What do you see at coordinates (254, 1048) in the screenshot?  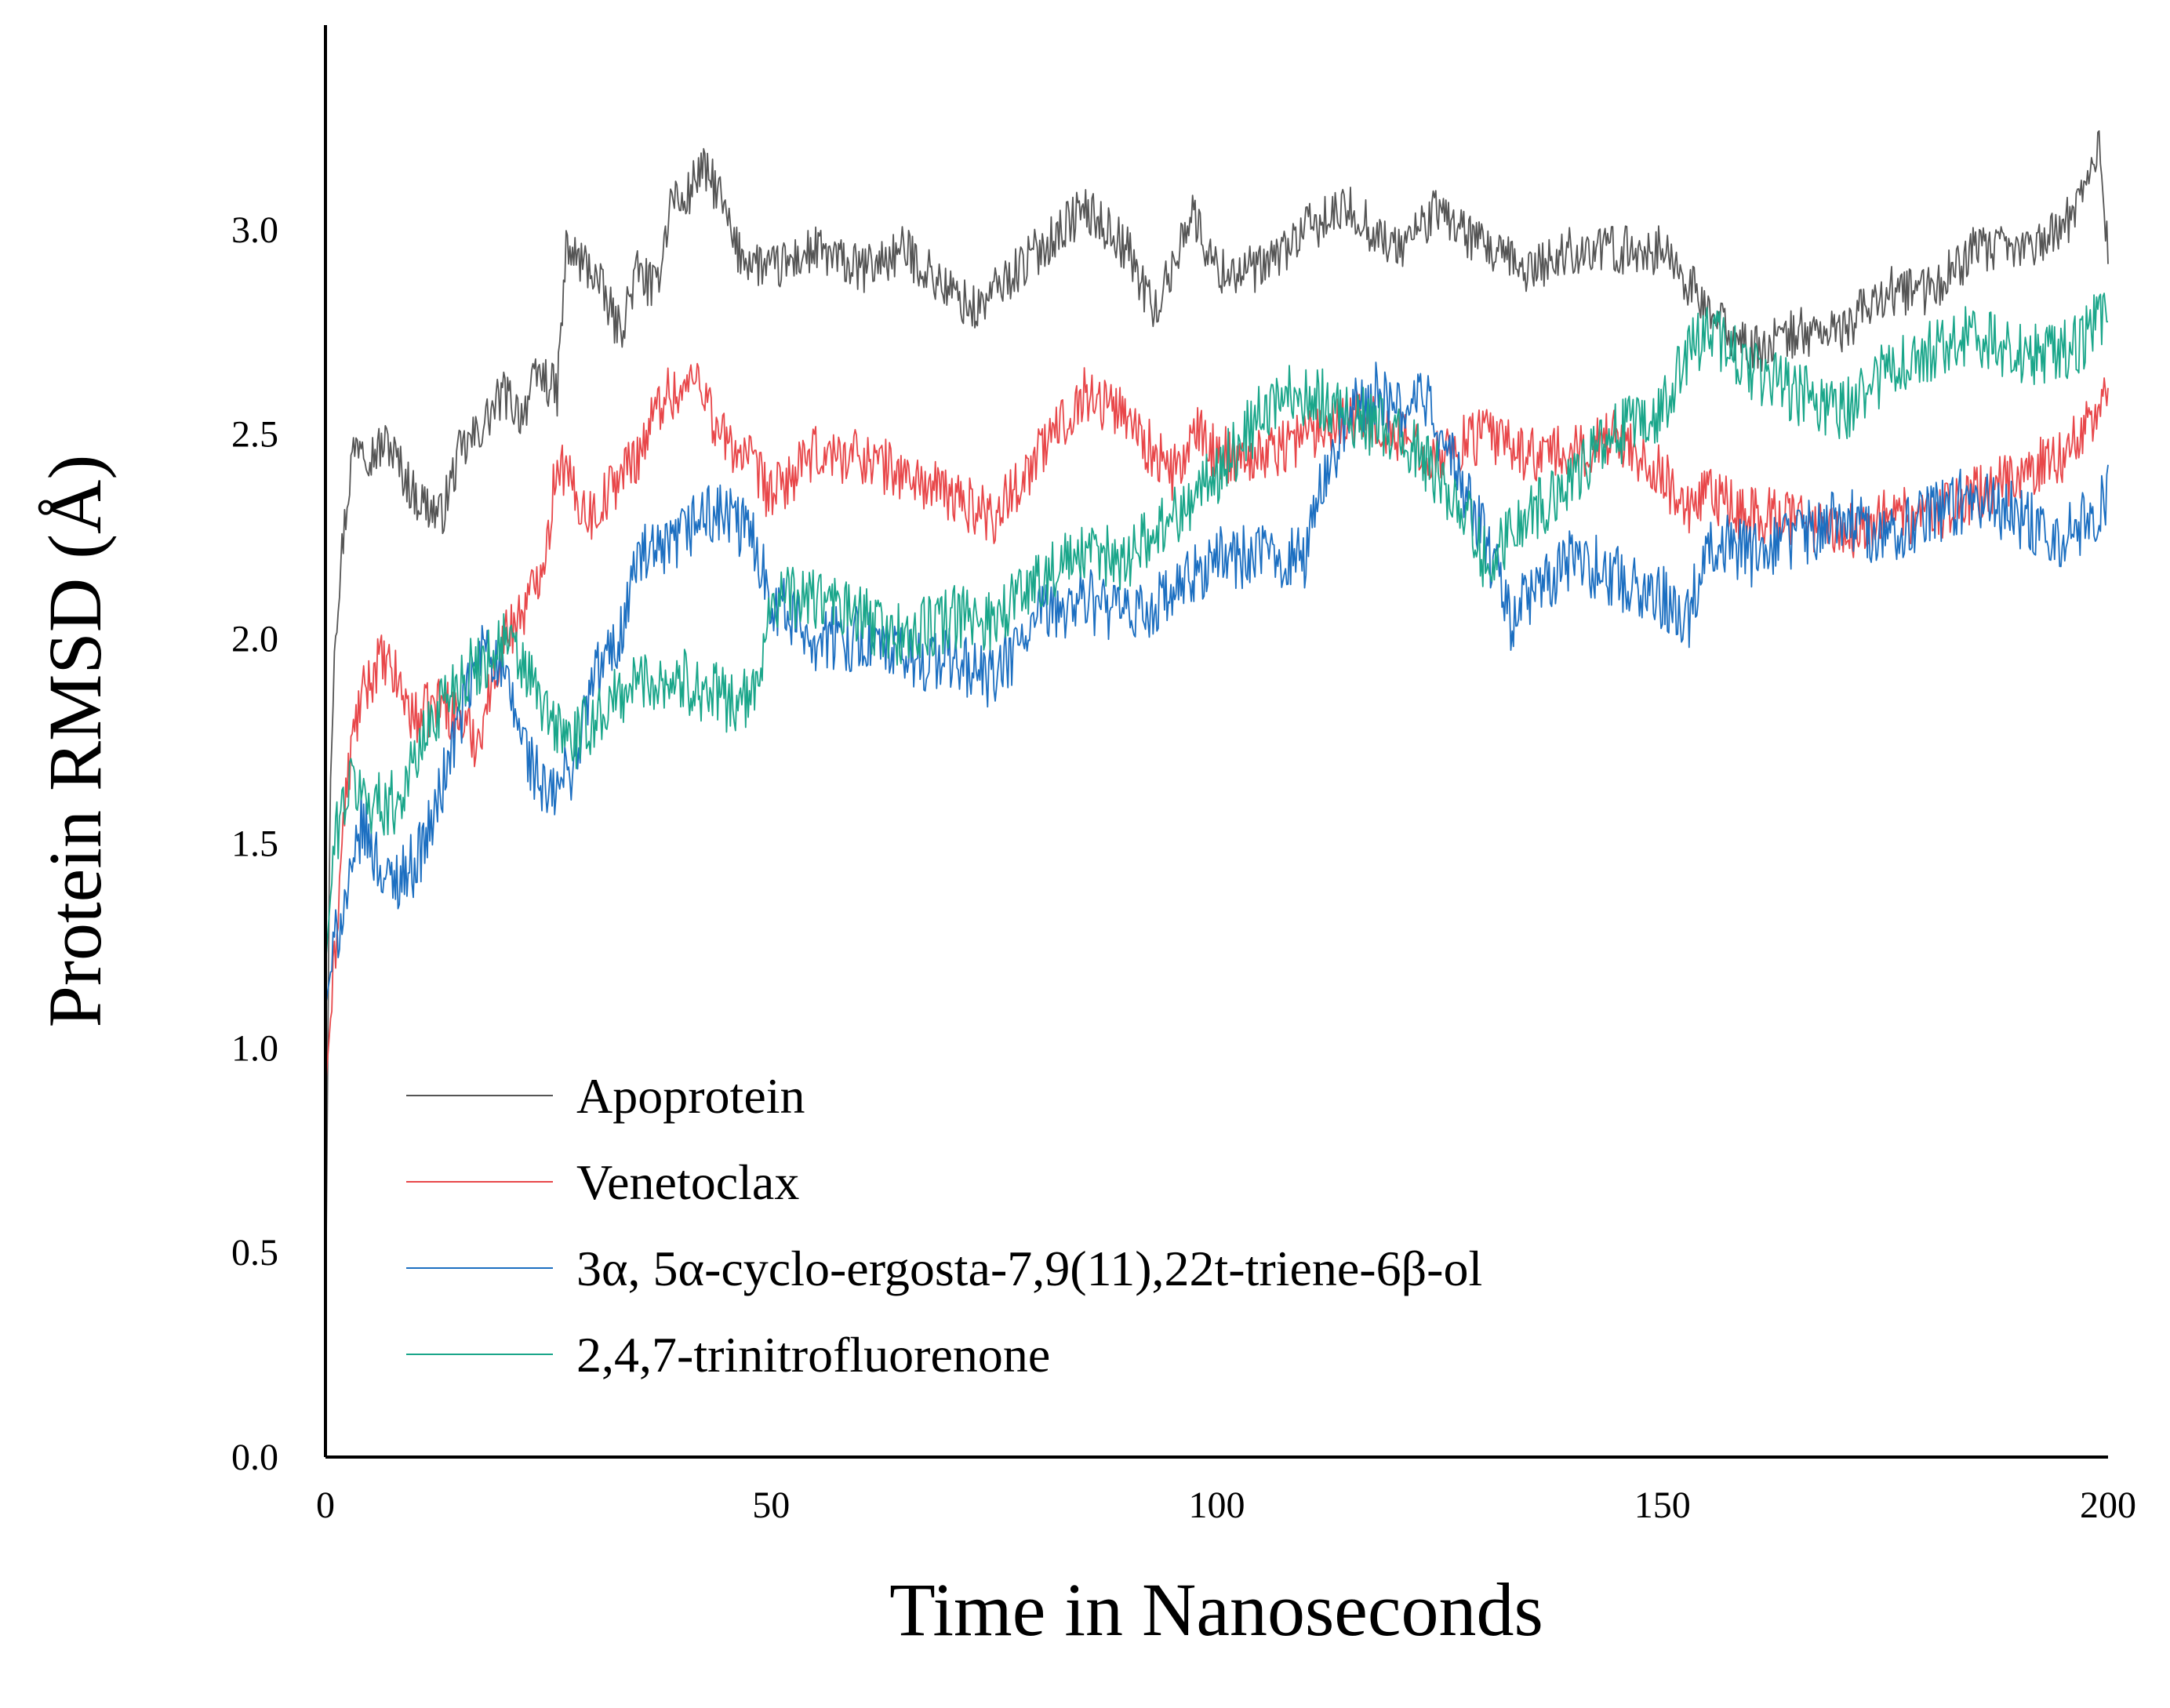 I see `y-tick-label: 1.0` at bounding box center [254, 1048].